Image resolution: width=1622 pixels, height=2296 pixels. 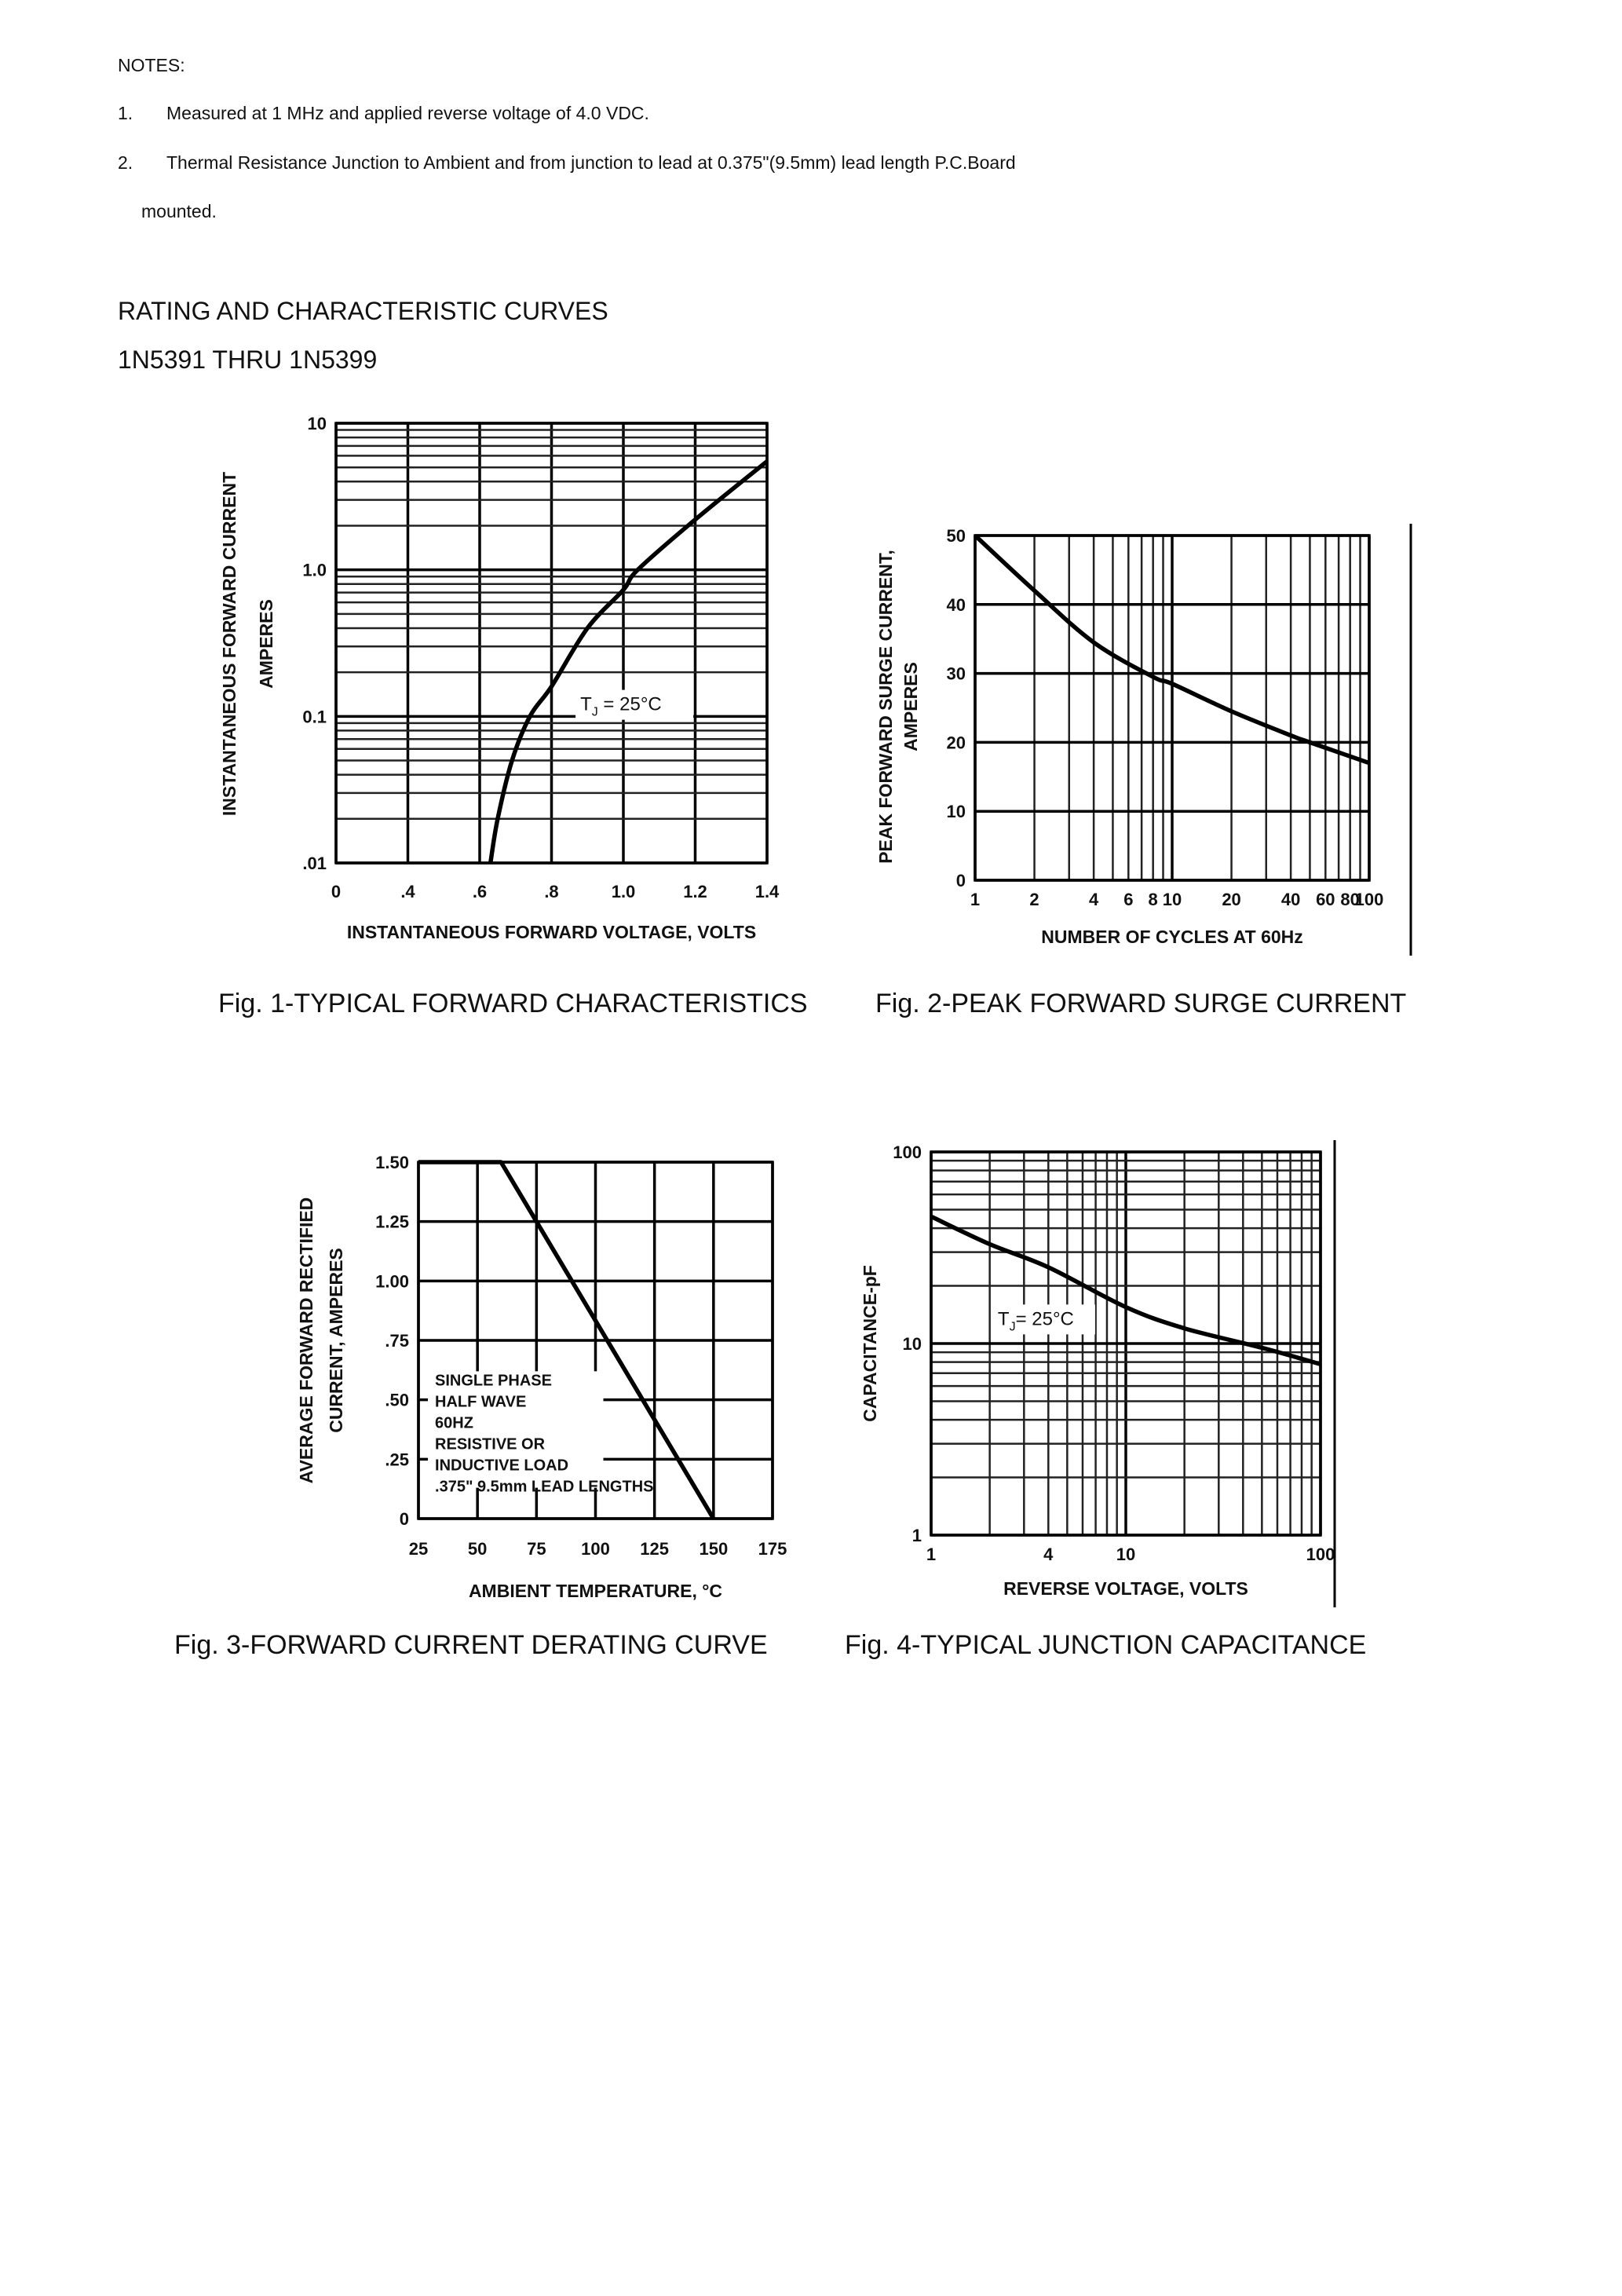 What do you see at coordinates (1034, 899) in the screenshot?
I see `x-tick-label: 2` at bounding box center [1034, 899].